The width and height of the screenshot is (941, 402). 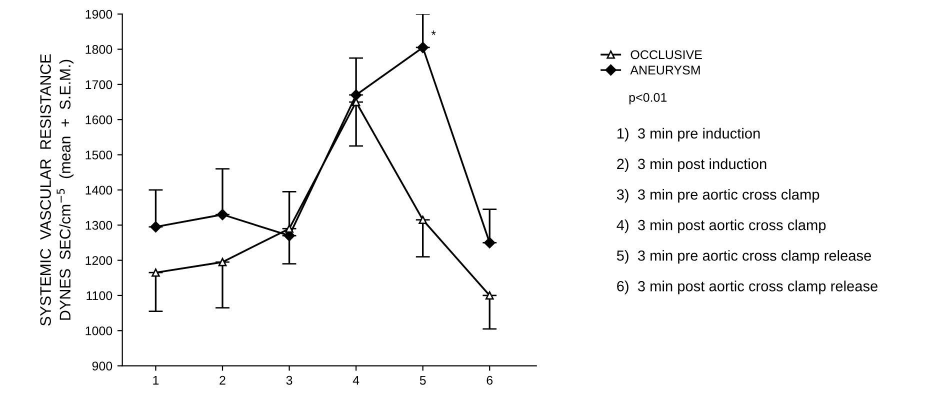 What do you see at coordinates (433, 32) in the screenshot?
I see `annotation: *` at bounding box center [433, 32].